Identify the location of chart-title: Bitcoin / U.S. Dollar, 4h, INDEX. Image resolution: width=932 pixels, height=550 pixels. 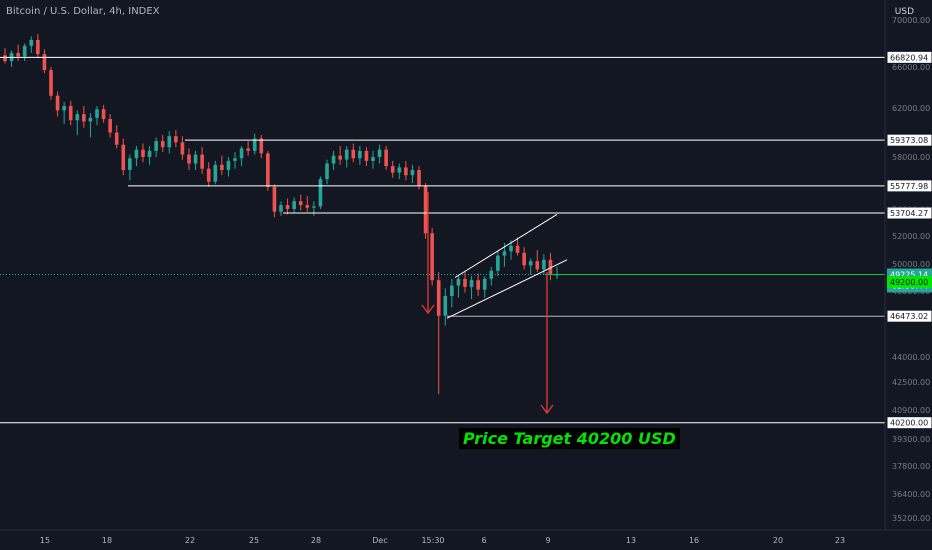
(83, 11).